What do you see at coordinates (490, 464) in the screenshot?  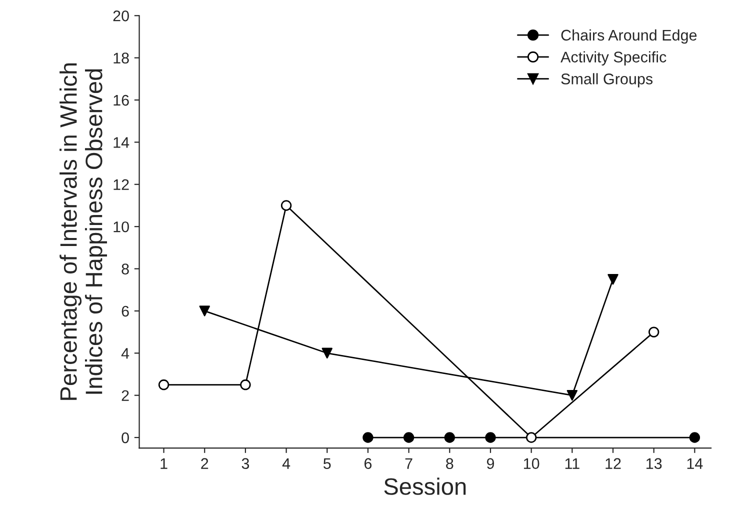 I see `x-tick-label: 9` at bounding box center [490, 464].